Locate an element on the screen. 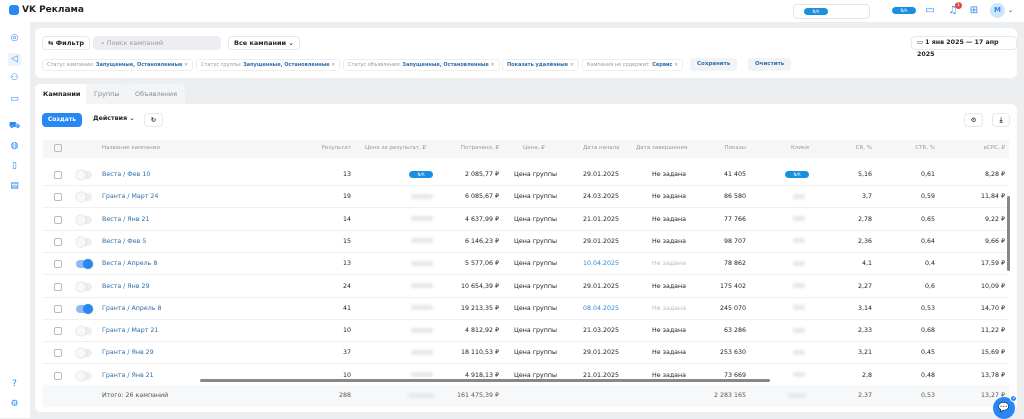 This screenshot has height=419, width=1024. col-name: Название кампании is located at coordinates (131, 148).